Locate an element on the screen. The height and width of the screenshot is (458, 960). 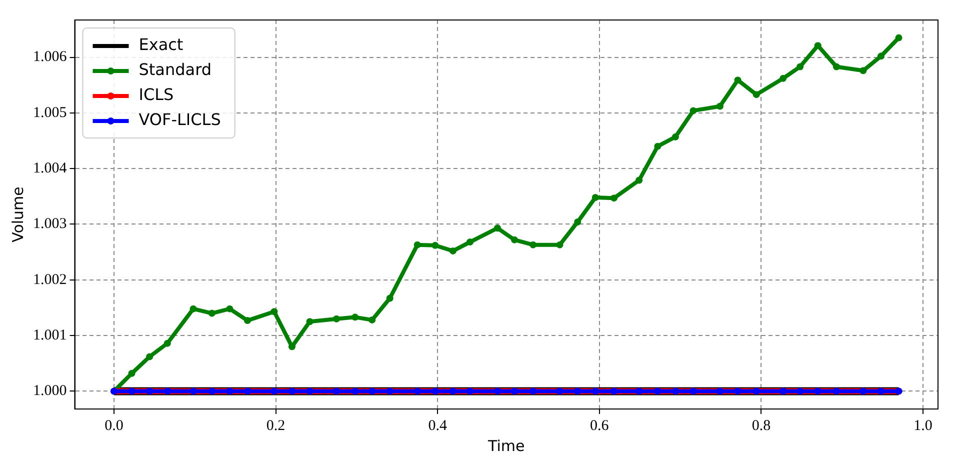
x-tick-label: 0.2 is located at coordinates (276, 426).